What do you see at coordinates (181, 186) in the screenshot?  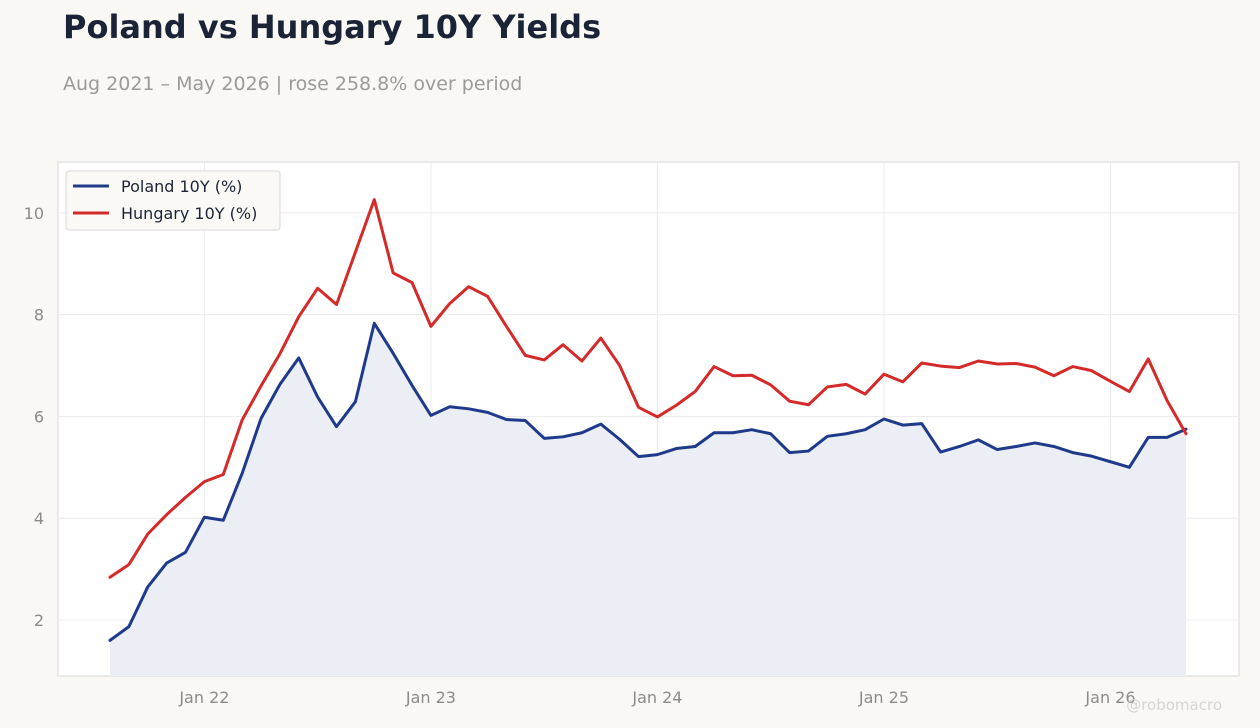 I see `legend-label-poland: Poland 10Y (%)` at bounding box center [181, 186].